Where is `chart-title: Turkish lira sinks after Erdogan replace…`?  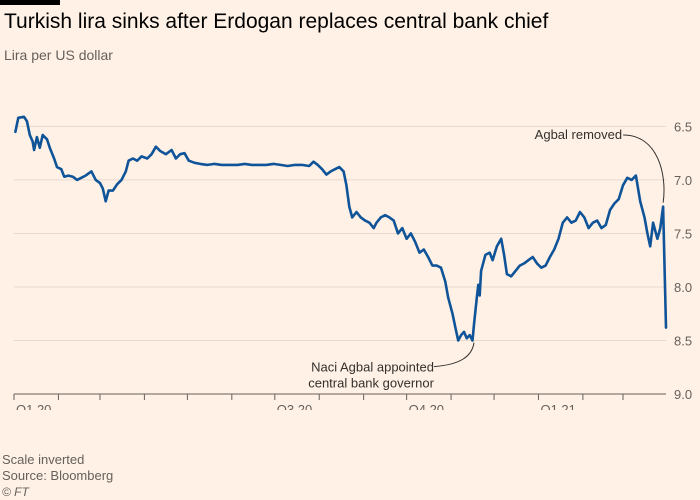
chart-title: Turkish lira sinks after Erdogan replace… is located at coordinates (276, 21).